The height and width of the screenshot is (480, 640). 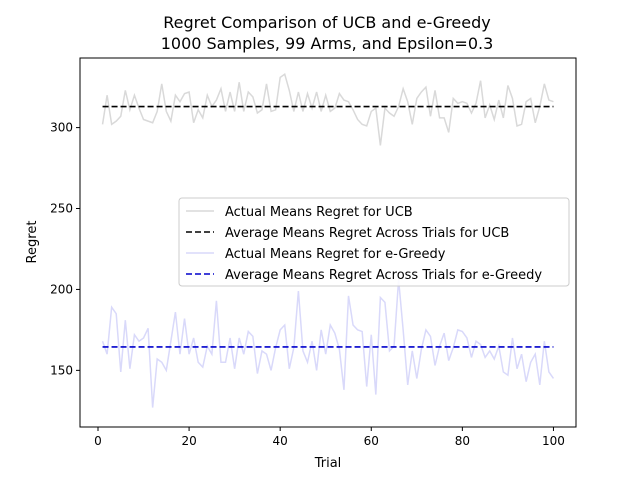 I want to click on x-tick-label: 40, so click(x=280, y=441).